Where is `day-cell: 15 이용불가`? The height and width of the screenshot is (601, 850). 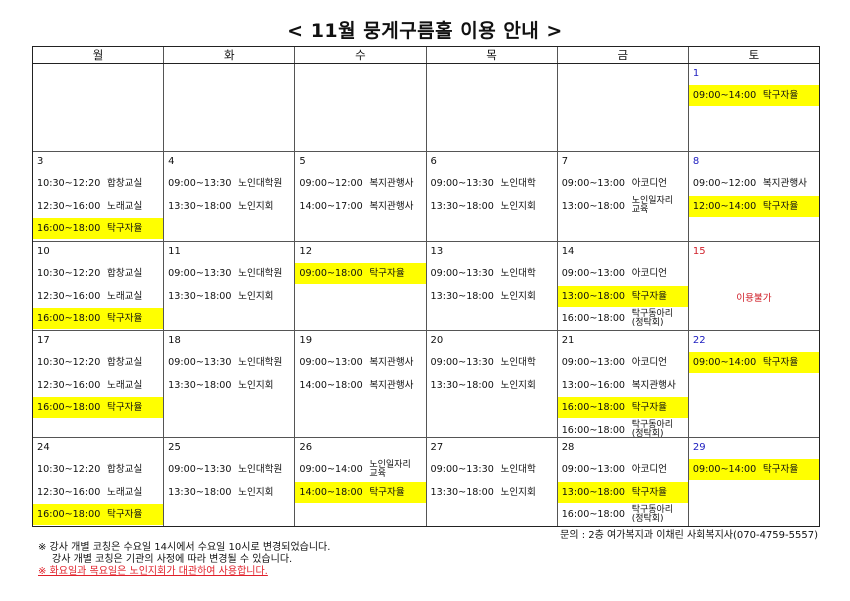
day-cell: 15 이용불가 is located at coordinates (753, 286).